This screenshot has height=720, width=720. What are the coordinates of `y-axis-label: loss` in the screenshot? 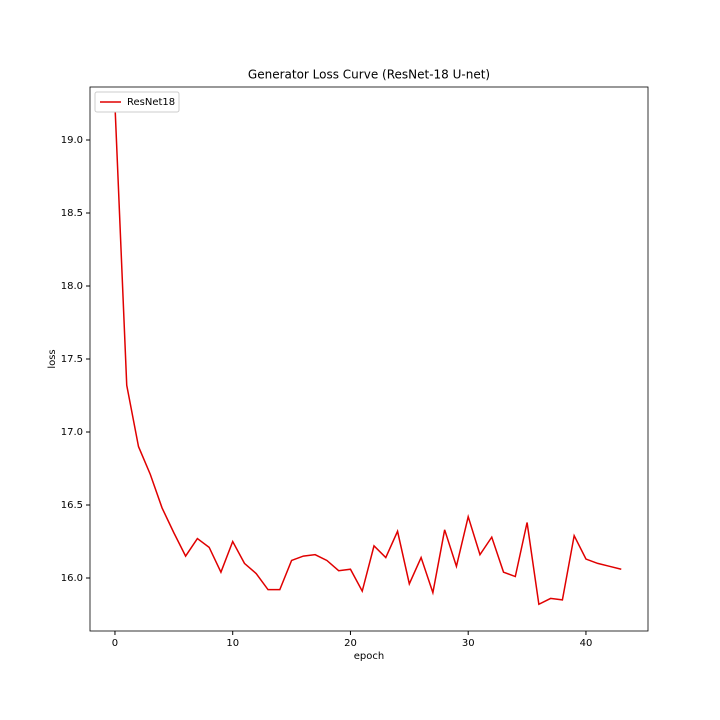 It's located at (52, 358).